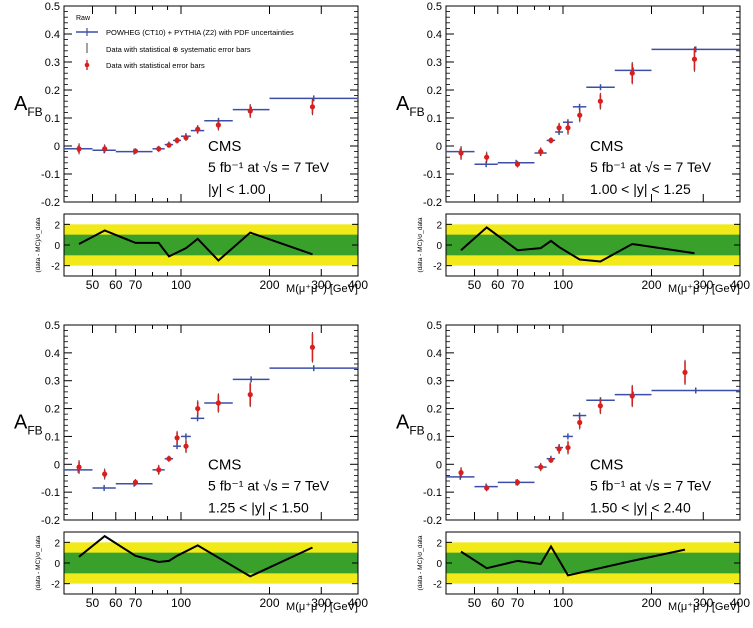 The image size is (753, 628). Describe the element at coordinates (93, 603) in the screenshot. I see `x-tick-label: 50` at that location.